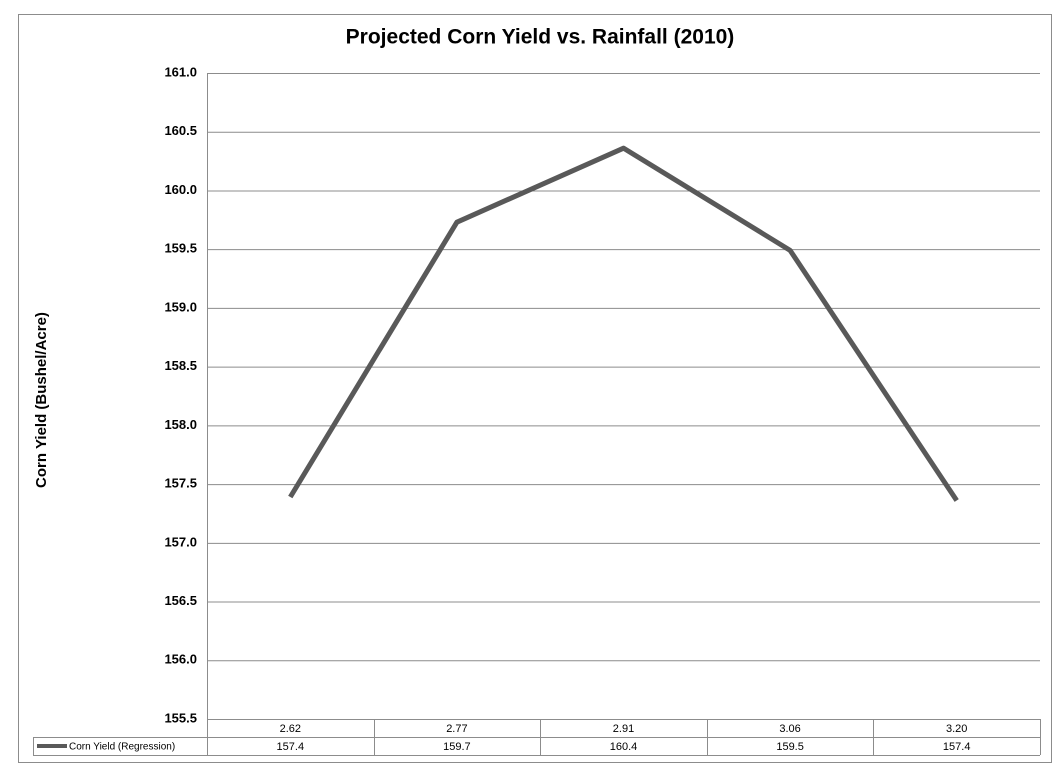  Describe the element at coordinates (180, 541) in the screenshot. I see `y-tick-label: 157.0` at that location.